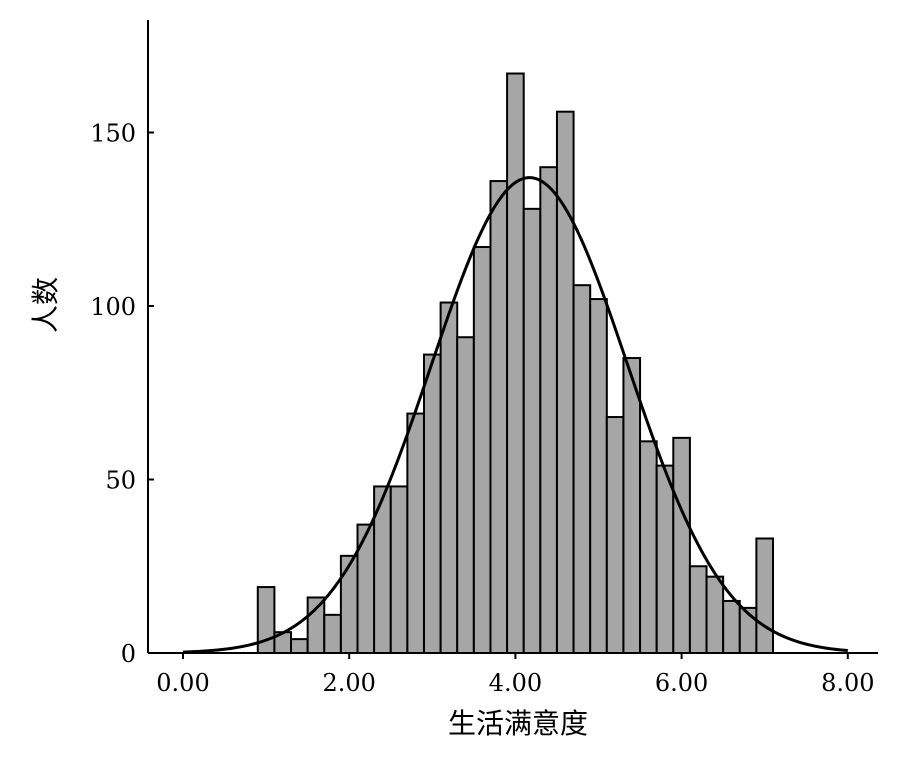 Image resolution: width=900 pixels, height=758 pixels. Describe the element at coordinates (515, 683) in the screenshot. I see `x-tick-label: 4.00` at that location.